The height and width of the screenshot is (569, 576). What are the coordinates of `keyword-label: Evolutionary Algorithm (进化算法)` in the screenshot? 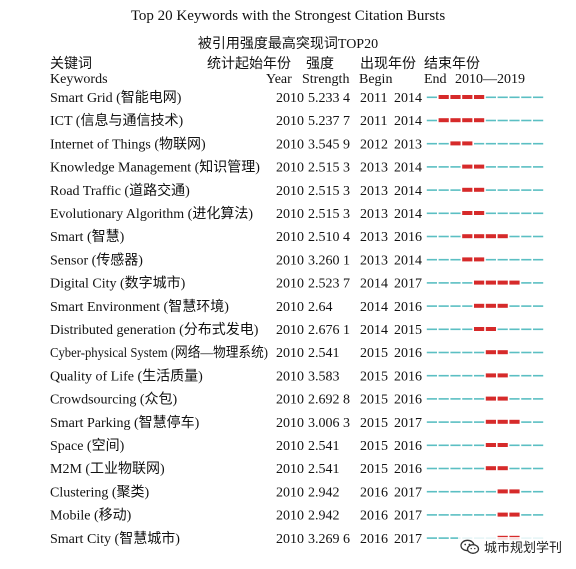 It's located at (151, 214).